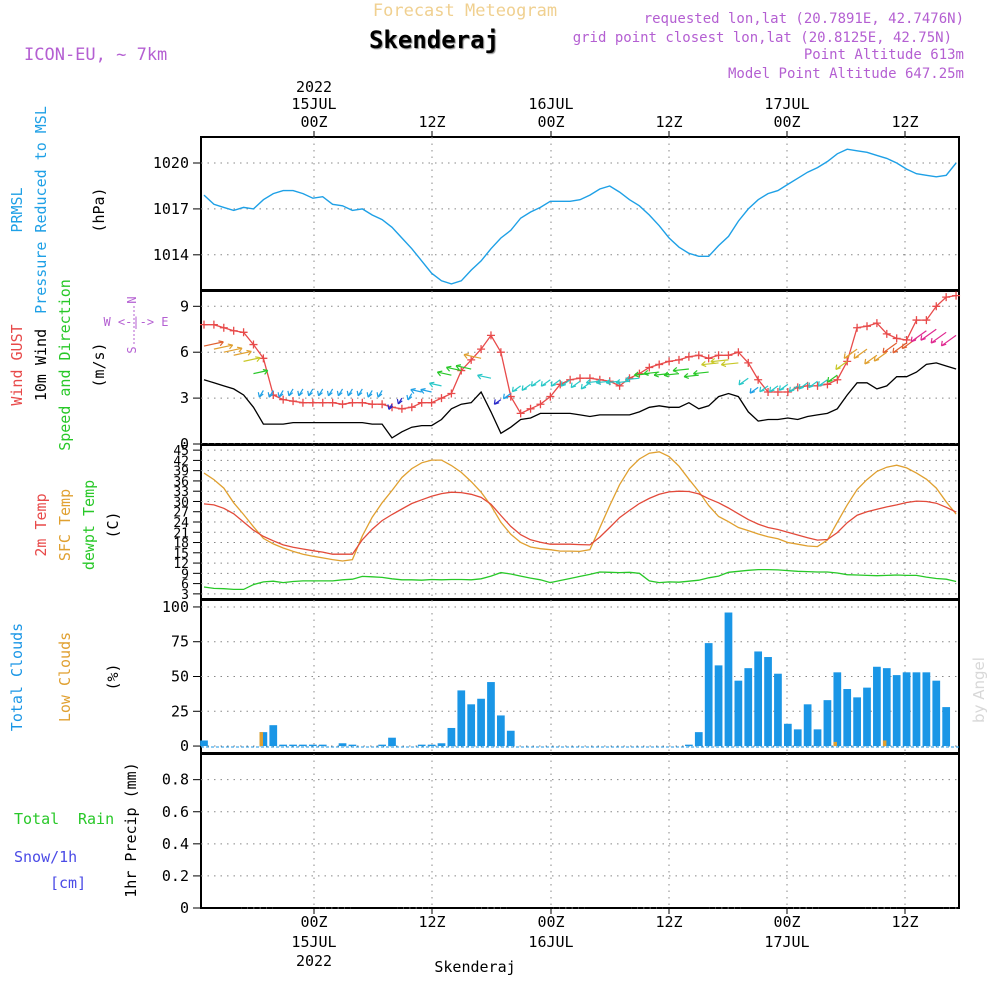 Image resolution: width=1000 pixels, height=1000 pixels. I want to click on cloud-unit: (%), so click(113, 676).